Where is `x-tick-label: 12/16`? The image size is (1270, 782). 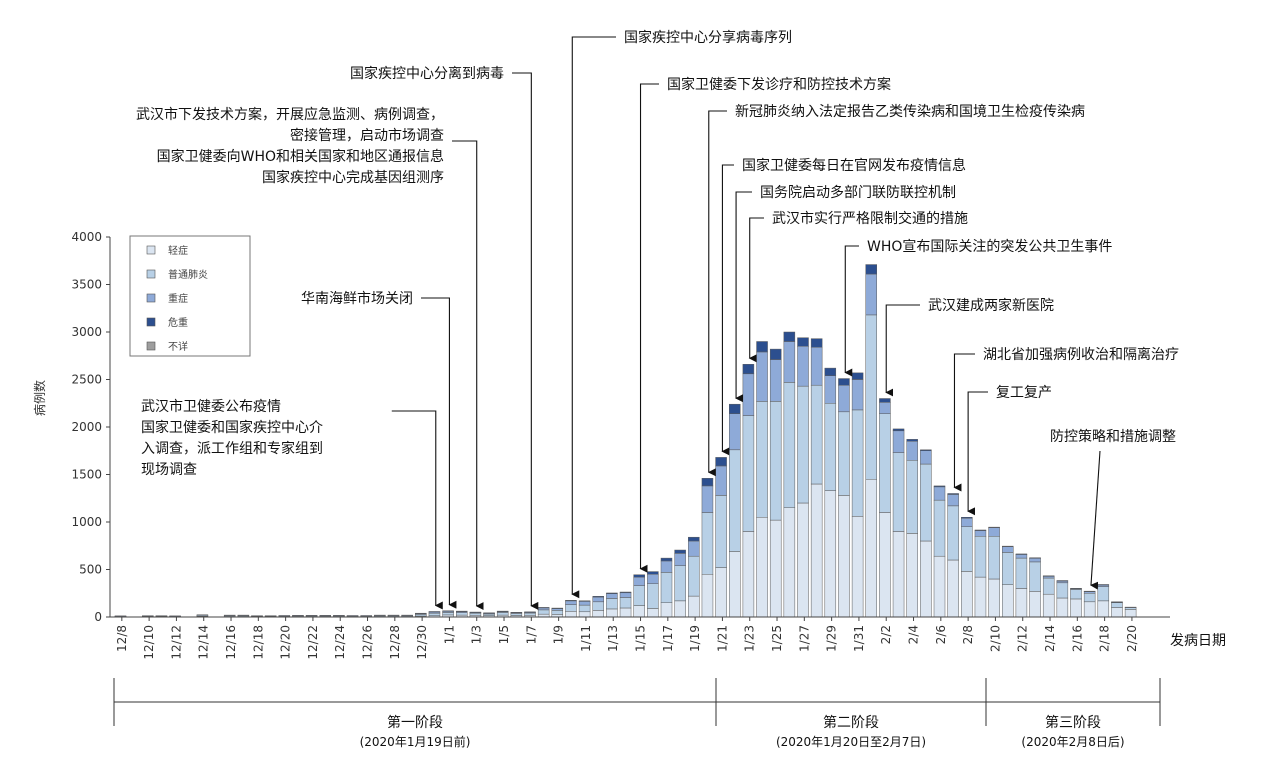
x-tick-label: 12/16 is located at coordinates (231, 642).